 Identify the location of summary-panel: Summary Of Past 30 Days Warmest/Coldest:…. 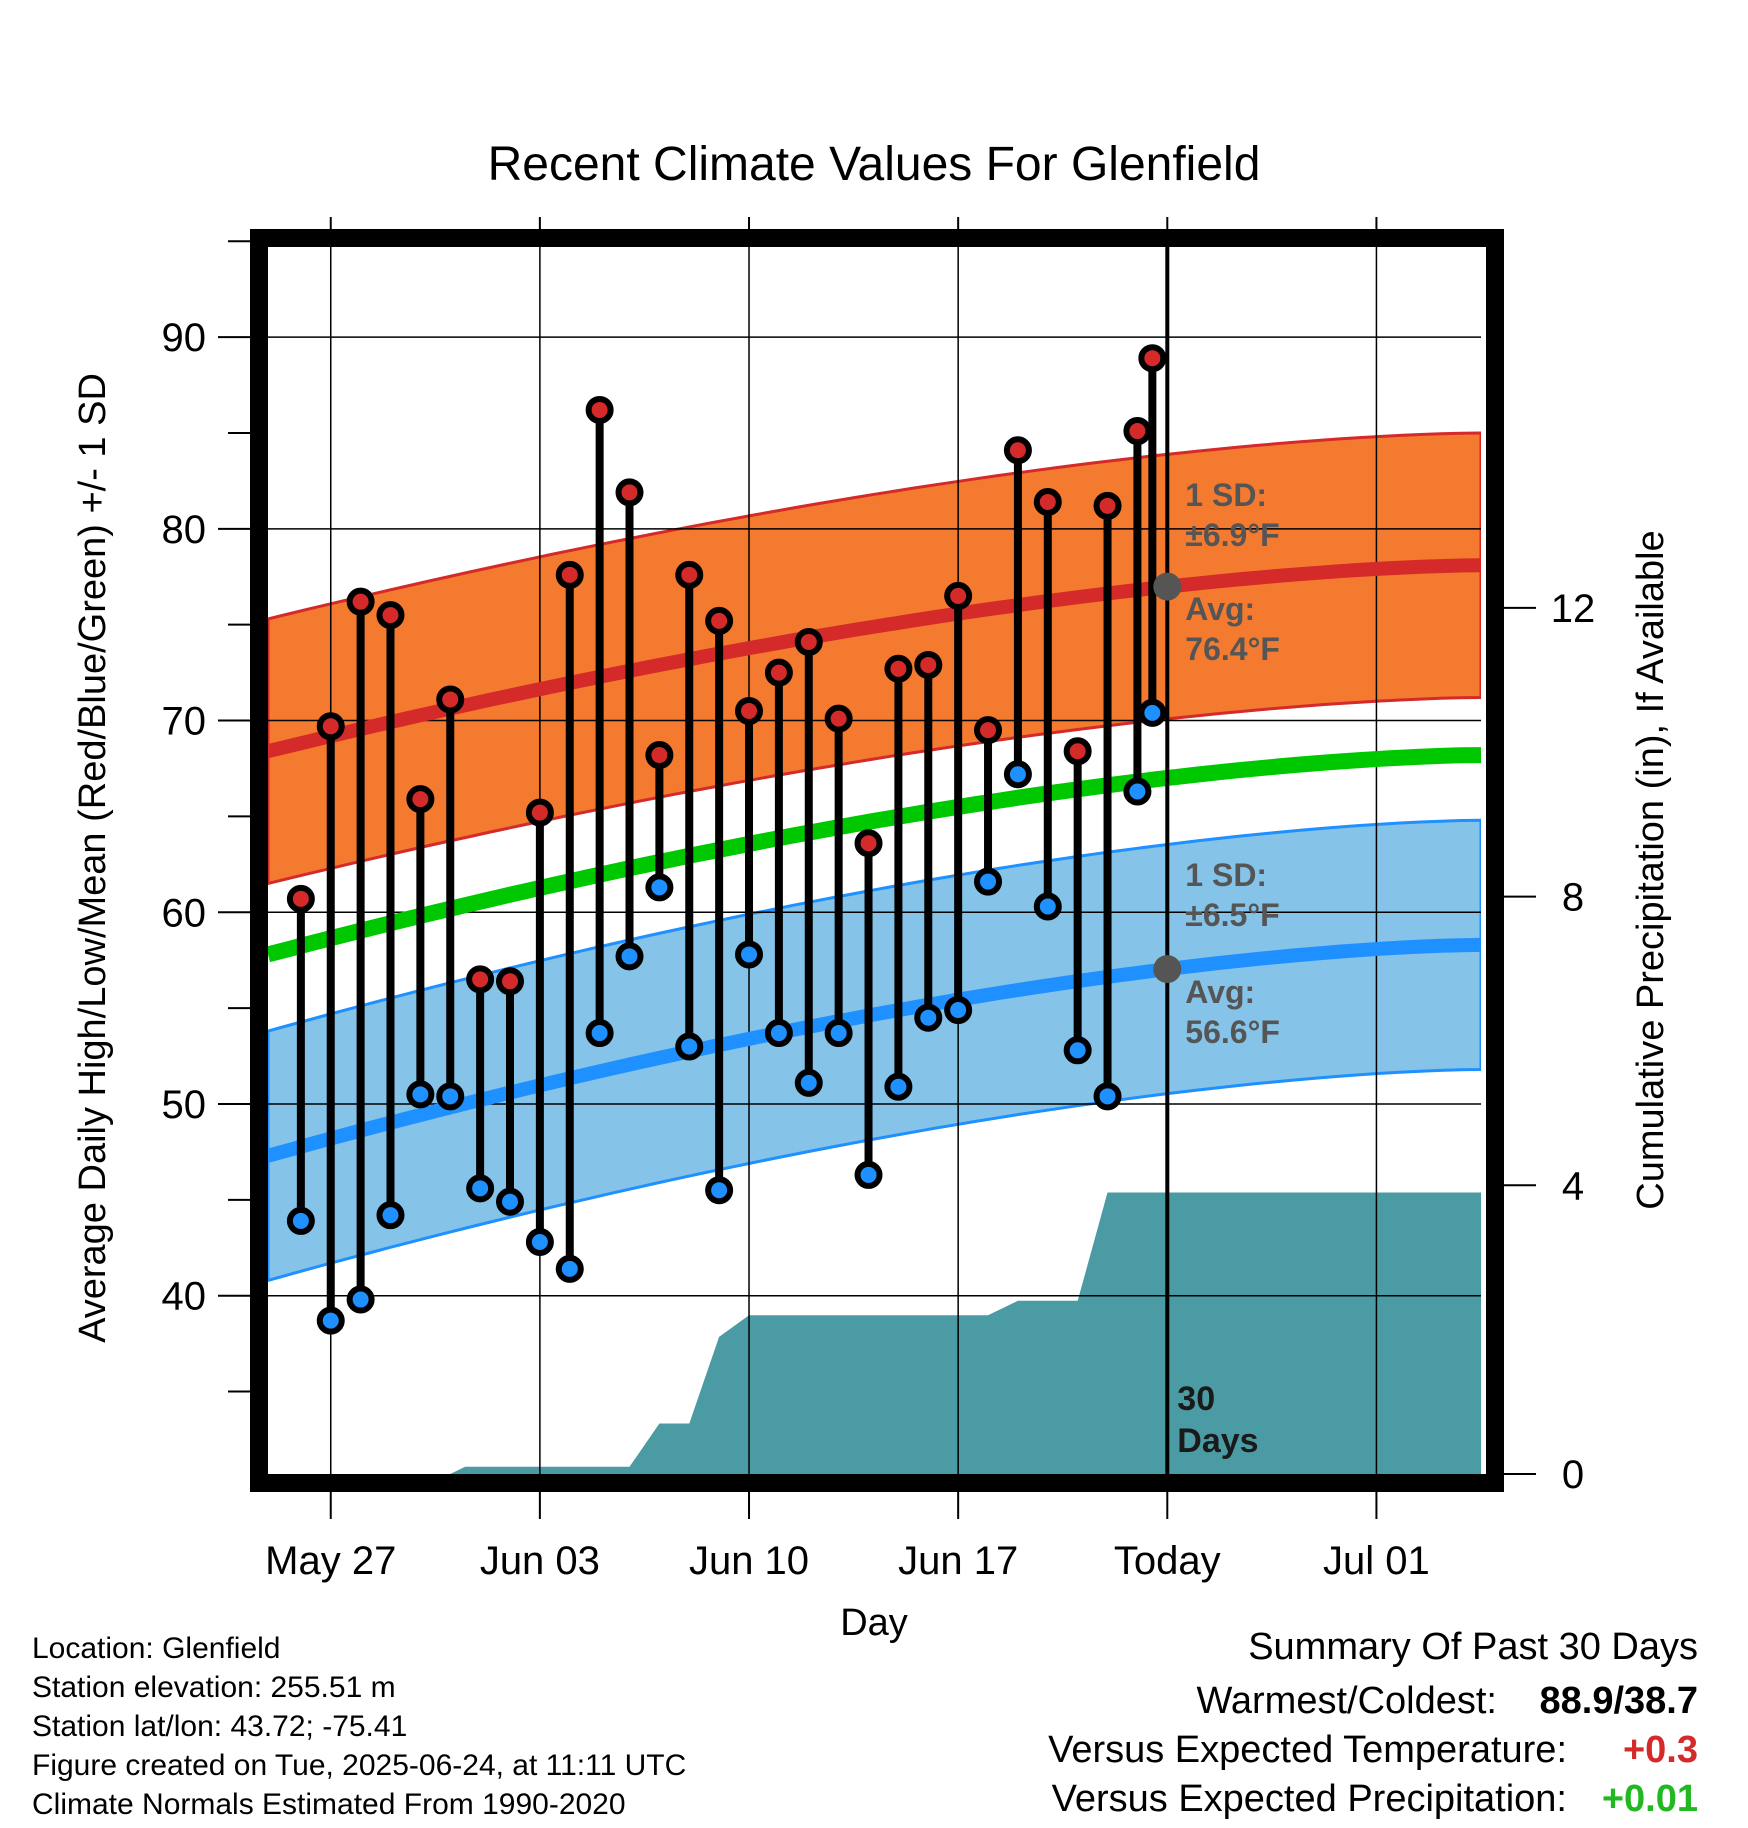
(1373, 1723).